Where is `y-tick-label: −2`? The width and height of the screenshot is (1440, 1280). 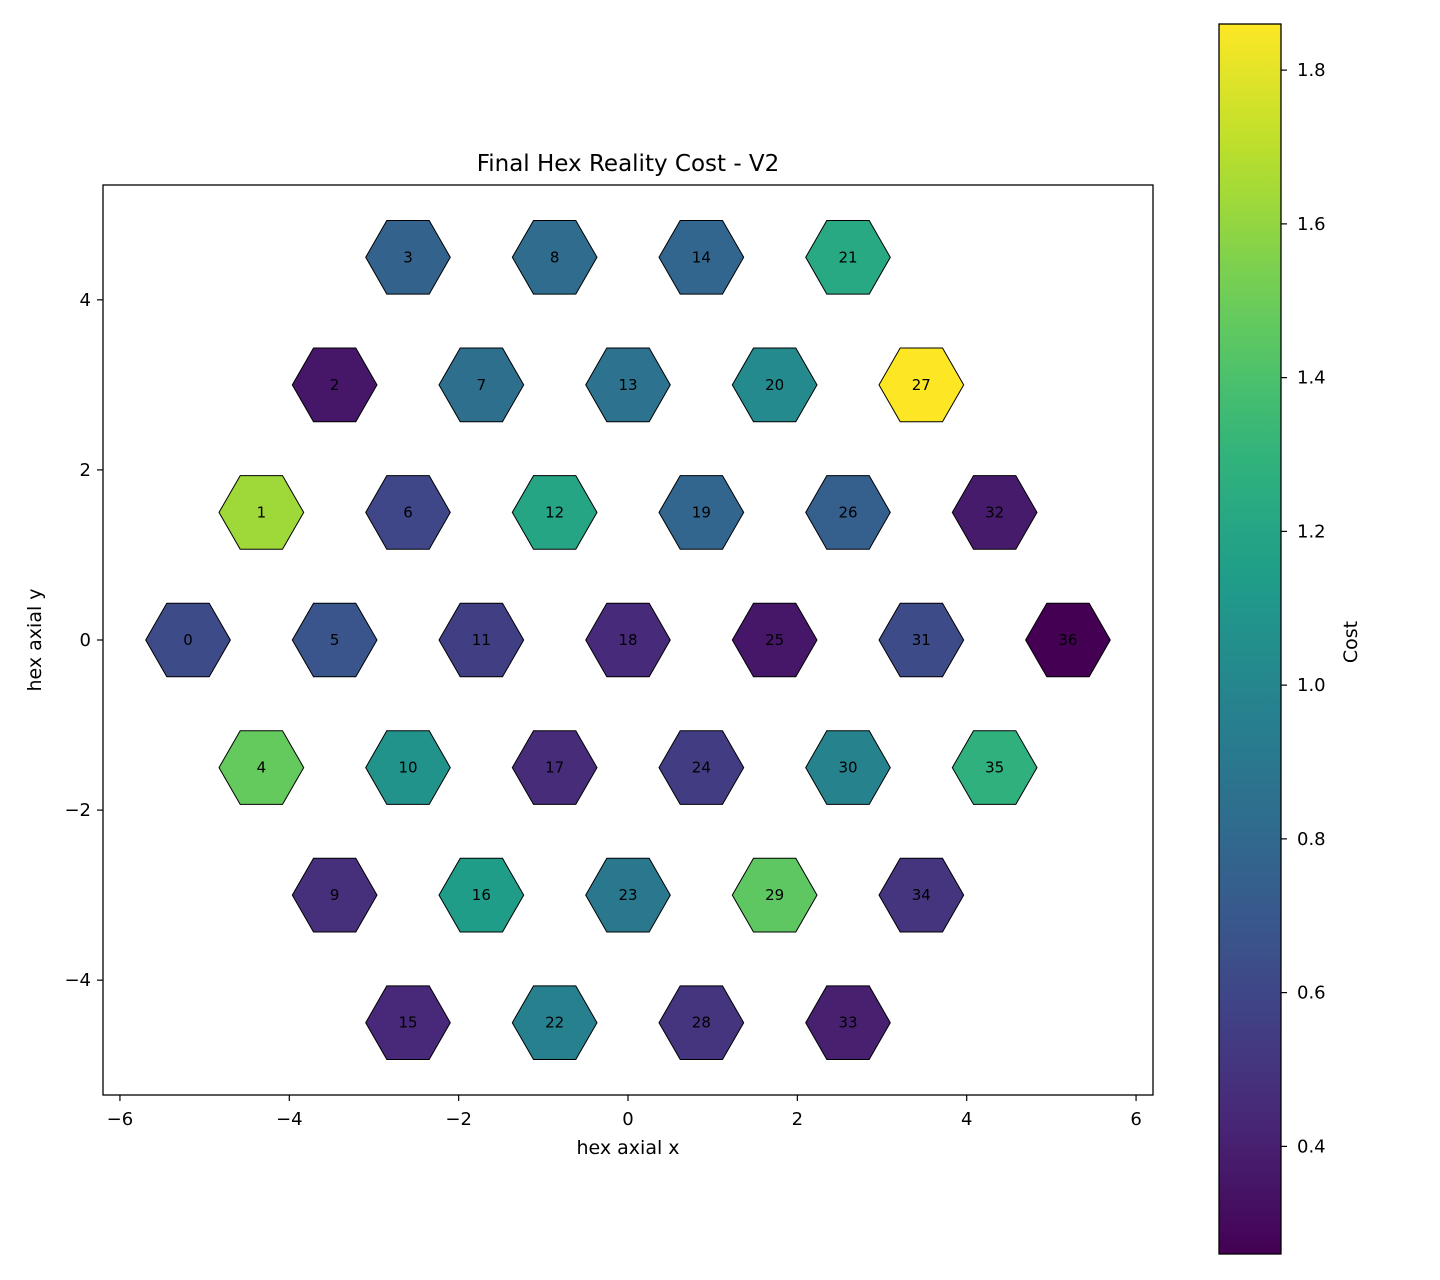 y-tick-label: −2 is located at coordinates (77, 810).